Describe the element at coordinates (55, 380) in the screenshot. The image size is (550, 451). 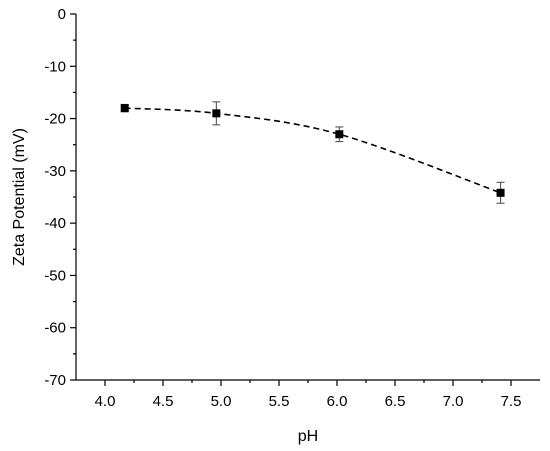
I see `y-tick-label: -70` at that location.